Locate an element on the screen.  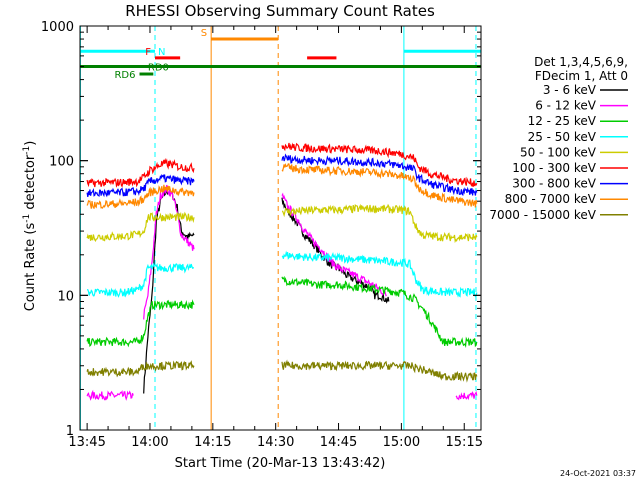
x-axis-label: Start Time (20-Mar-13 13:43:42) is located at coordinates (280, 463).